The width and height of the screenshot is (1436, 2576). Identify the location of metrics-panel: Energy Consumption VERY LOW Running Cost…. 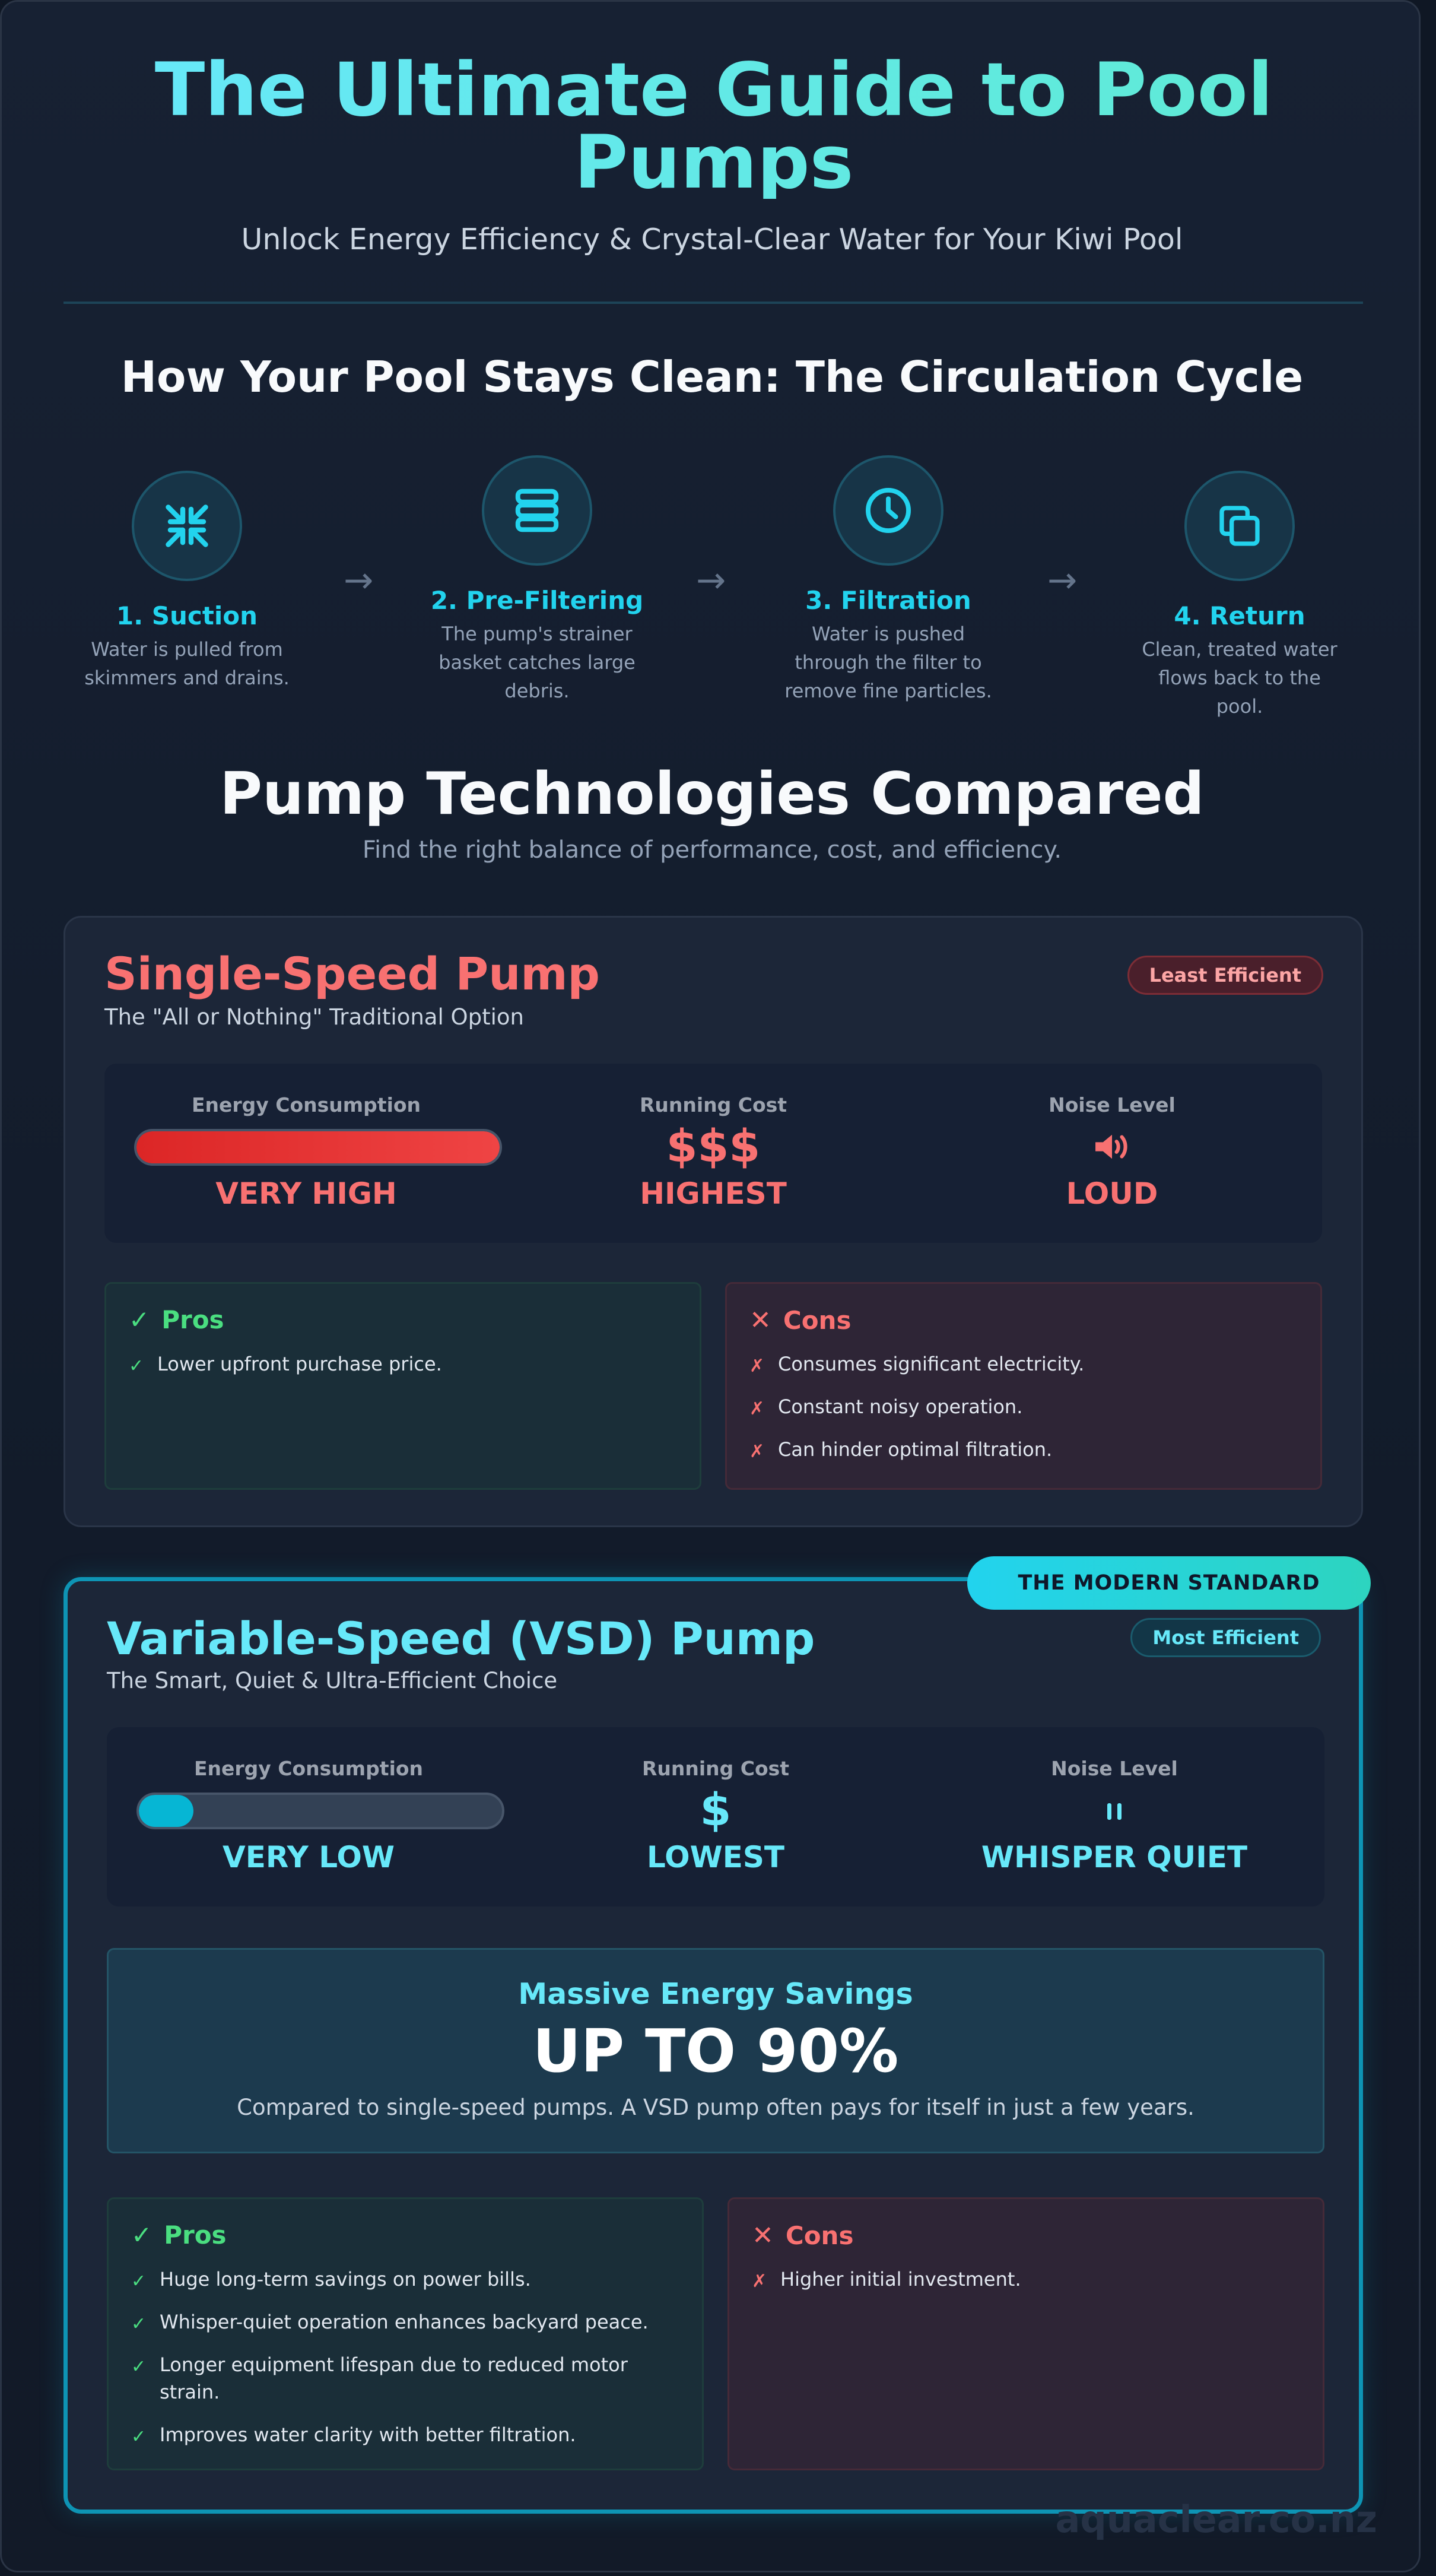
(715, 1816).